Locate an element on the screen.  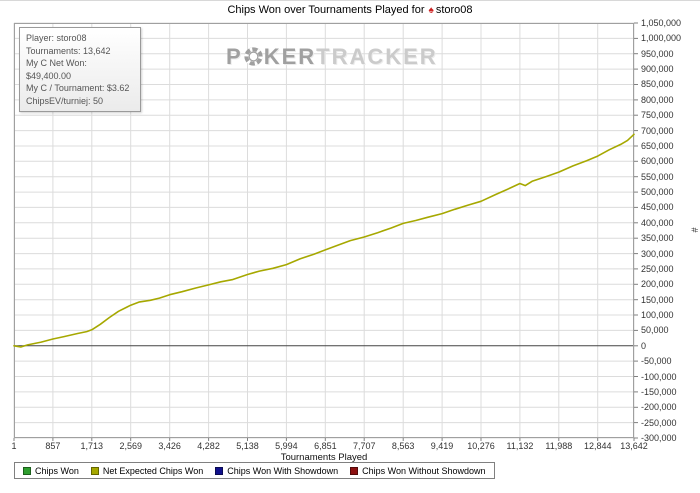
watermark-poker-ker: KER is located at coordinates (290, 56).